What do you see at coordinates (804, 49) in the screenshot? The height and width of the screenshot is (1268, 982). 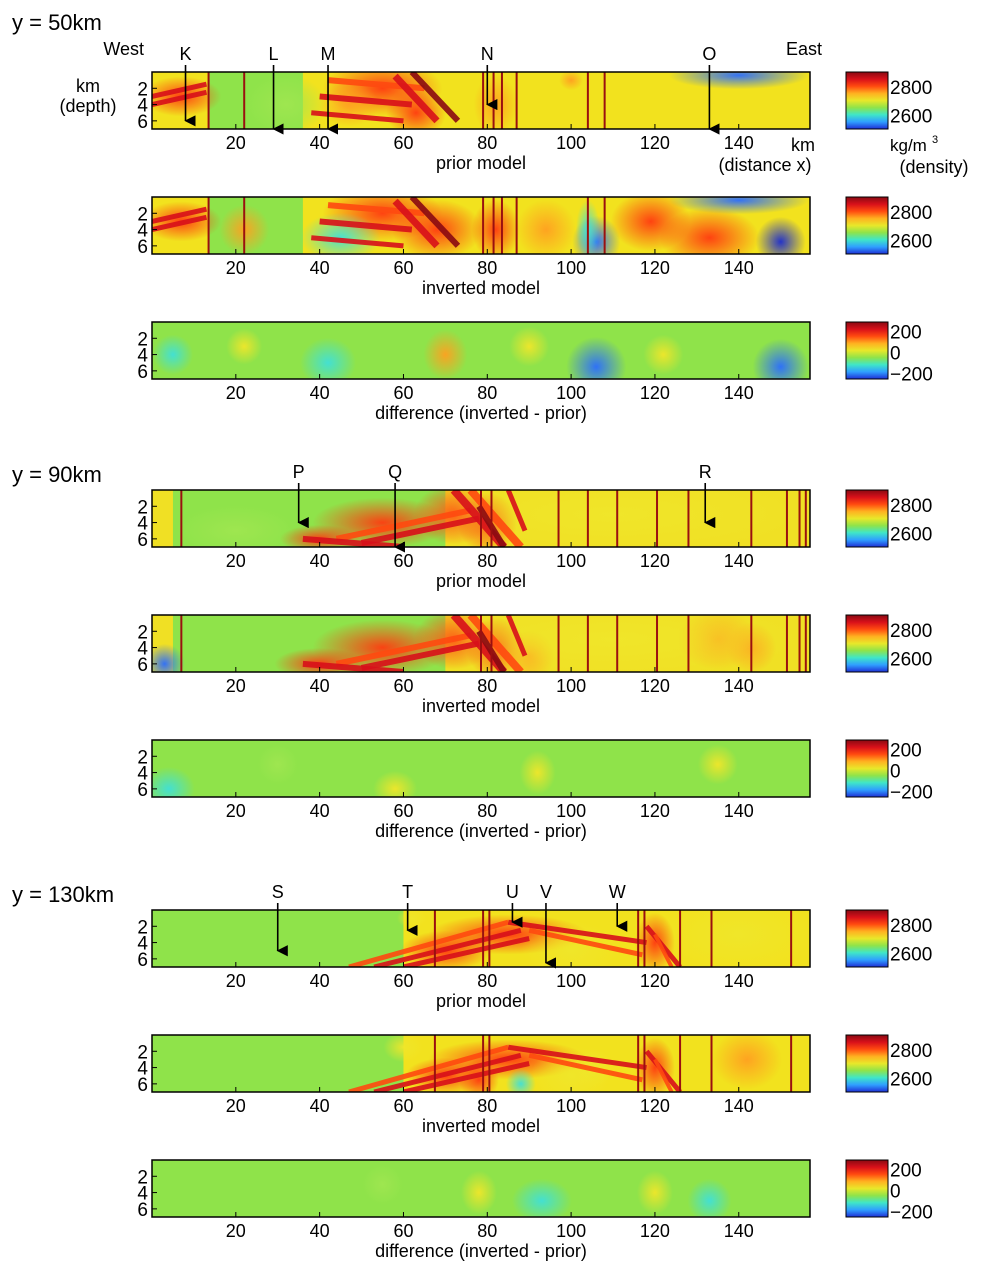 I see `east-label: East` at bounding box center [804, 49].